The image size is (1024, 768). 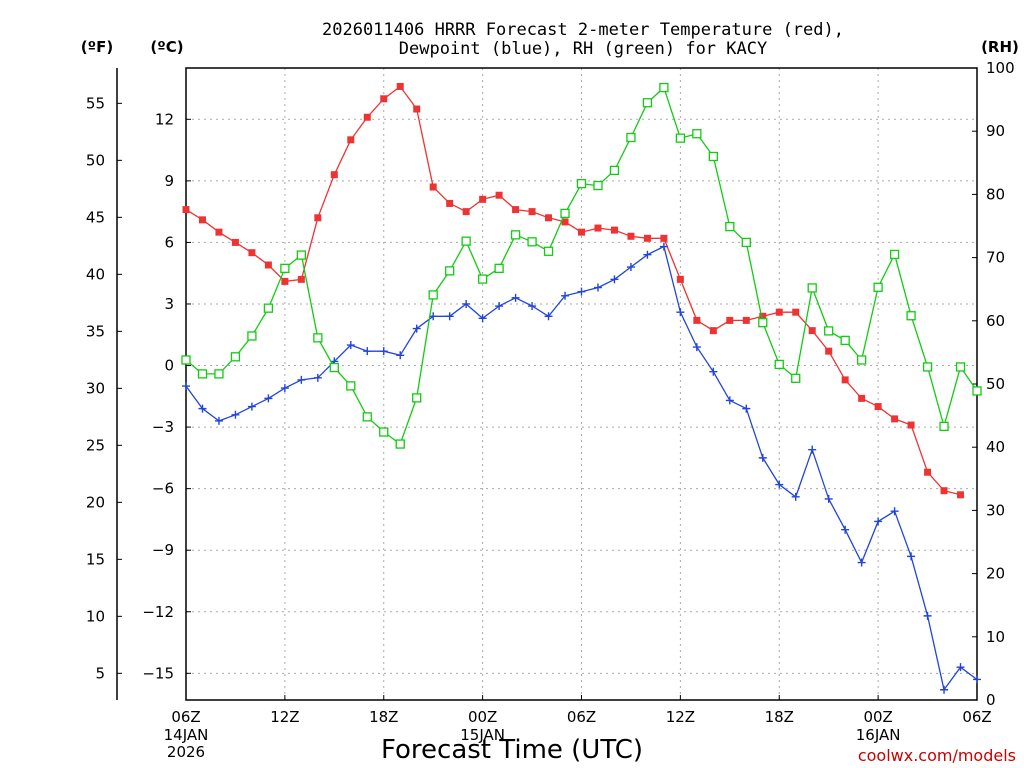 I want to click on rh-tick-label: 10, so click(x=995, y=637).